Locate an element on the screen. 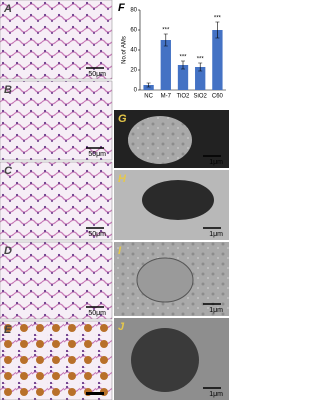  micrograph-g is located at coordinates (171, 139).